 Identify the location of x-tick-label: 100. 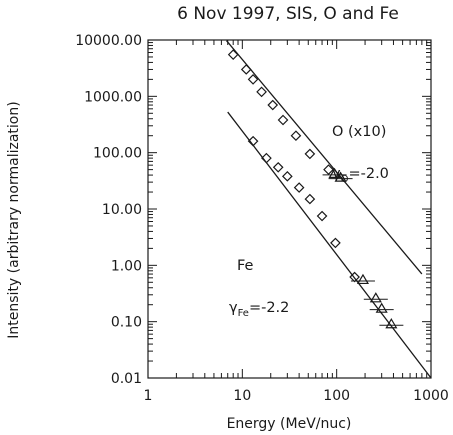
(336, 396).